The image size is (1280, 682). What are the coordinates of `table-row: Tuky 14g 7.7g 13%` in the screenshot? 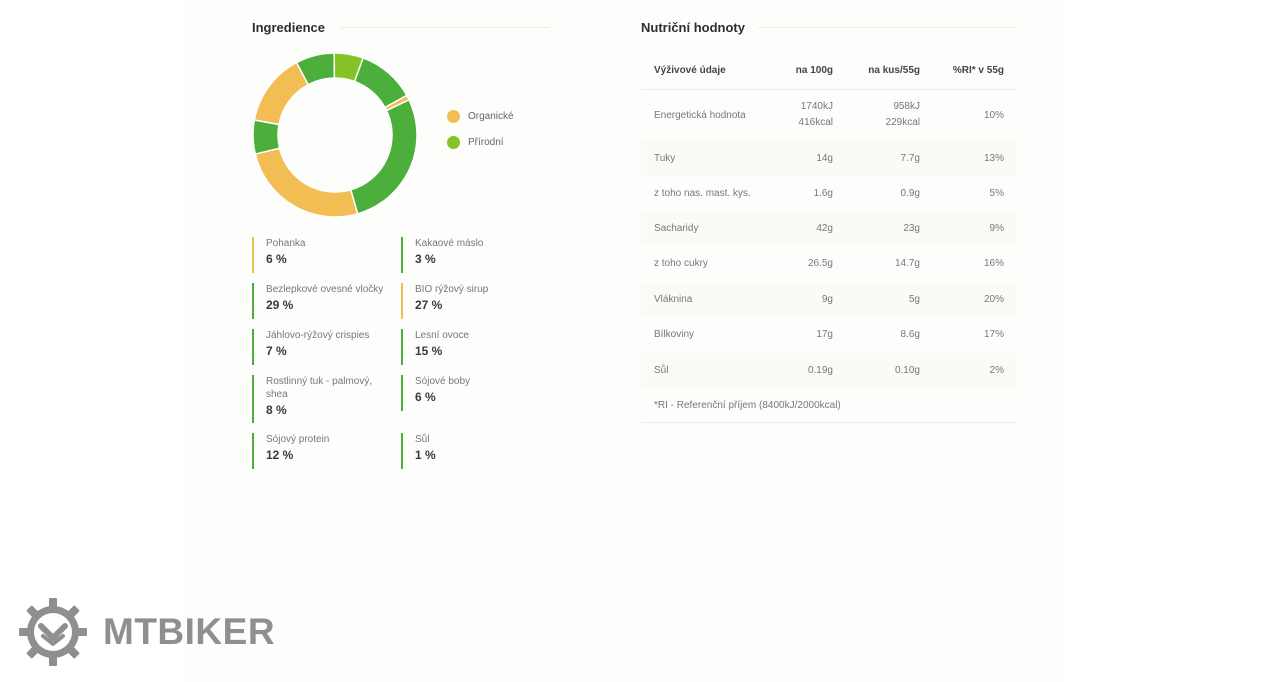 It's located at (829, 158).